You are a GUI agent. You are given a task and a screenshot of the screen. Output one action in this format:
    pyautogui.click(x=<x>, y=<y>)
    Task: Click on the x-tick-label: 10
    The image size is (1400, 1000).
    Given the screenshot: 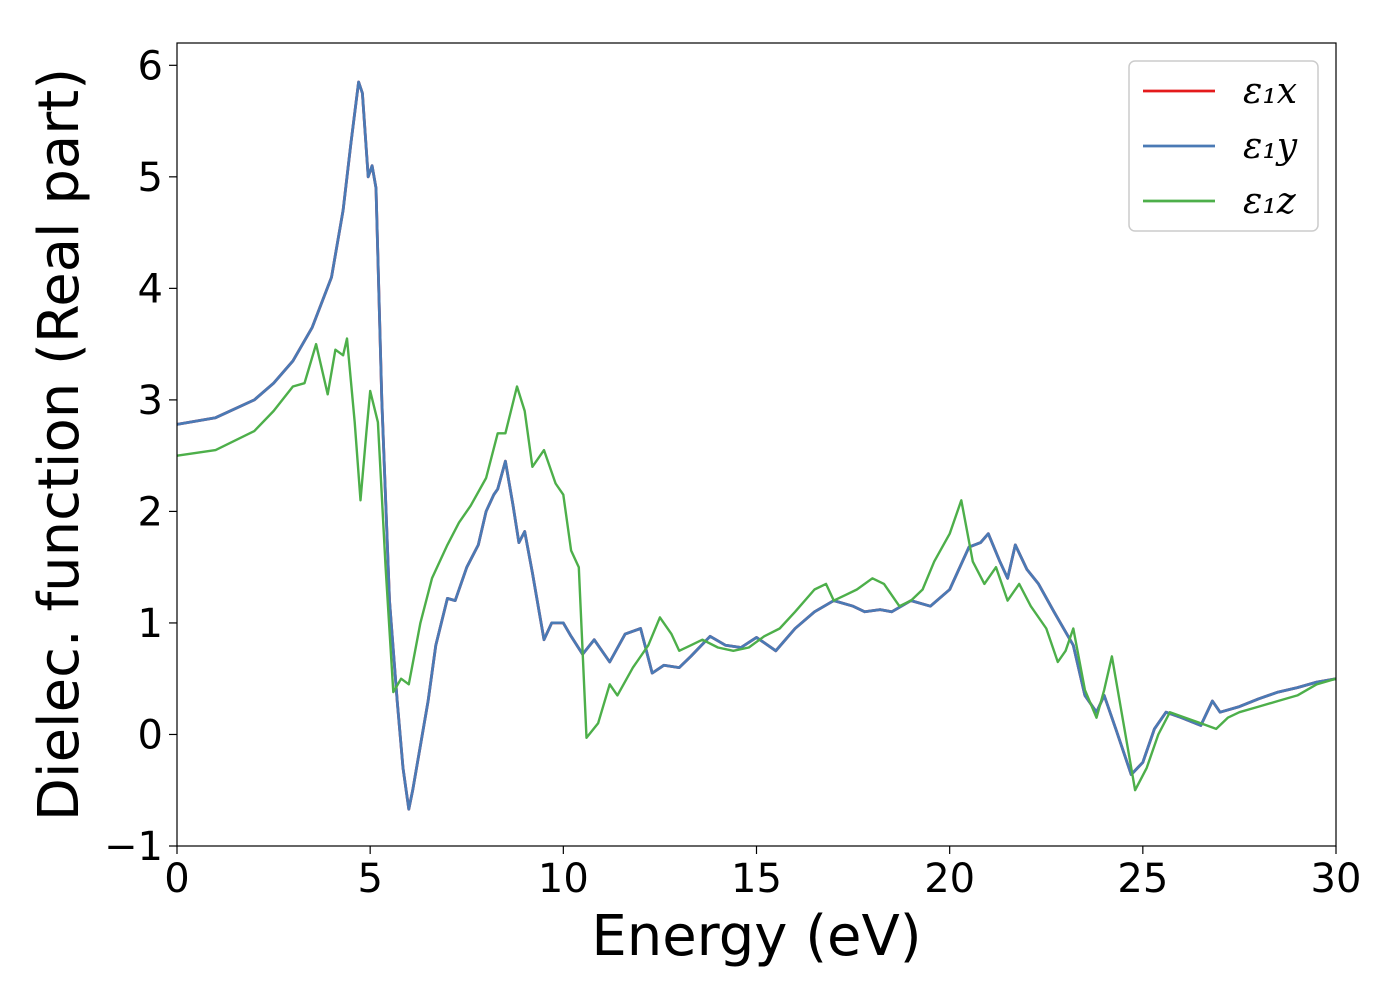 What is the action you would take?
    pyautogui.click(x=563, y=879)
    